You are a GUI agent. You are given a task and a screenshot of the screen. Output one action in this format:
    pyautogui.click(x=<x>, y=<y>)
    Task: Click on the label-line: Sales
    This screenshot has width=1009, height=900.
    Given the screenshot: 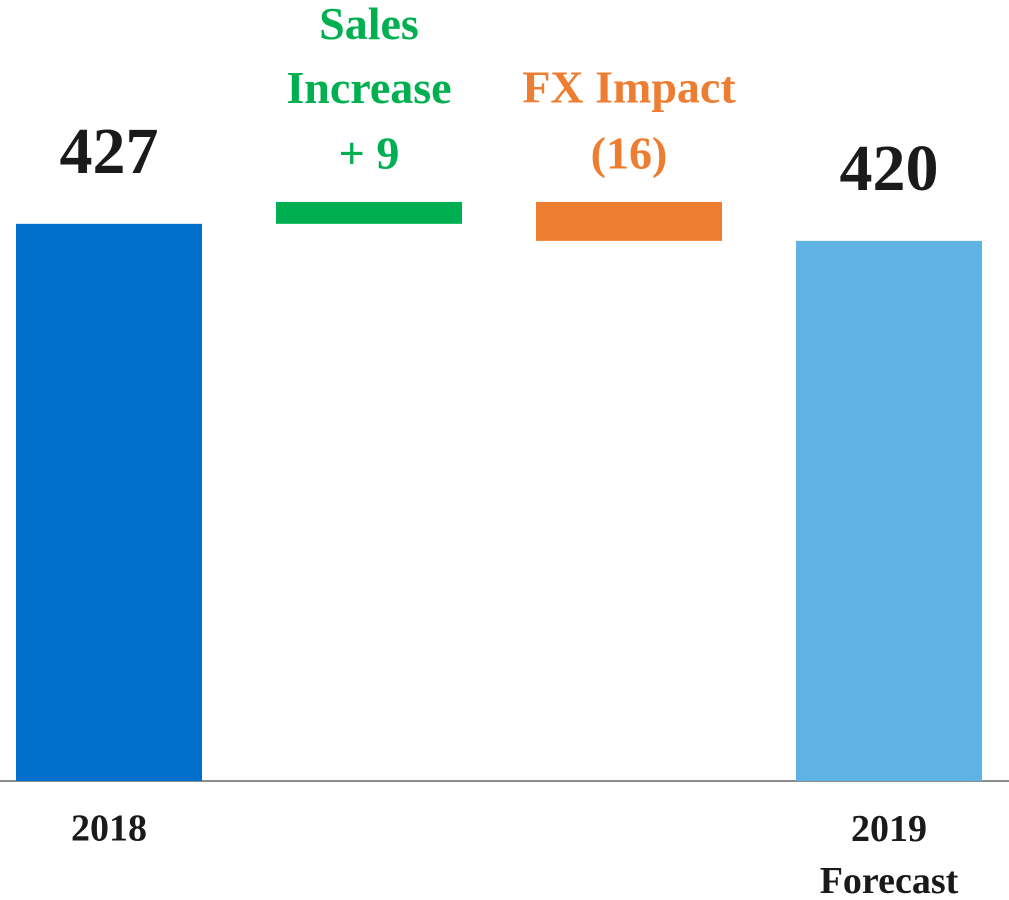 What is the action you would take?
    pyautogui.click(x=369, y=24)
    